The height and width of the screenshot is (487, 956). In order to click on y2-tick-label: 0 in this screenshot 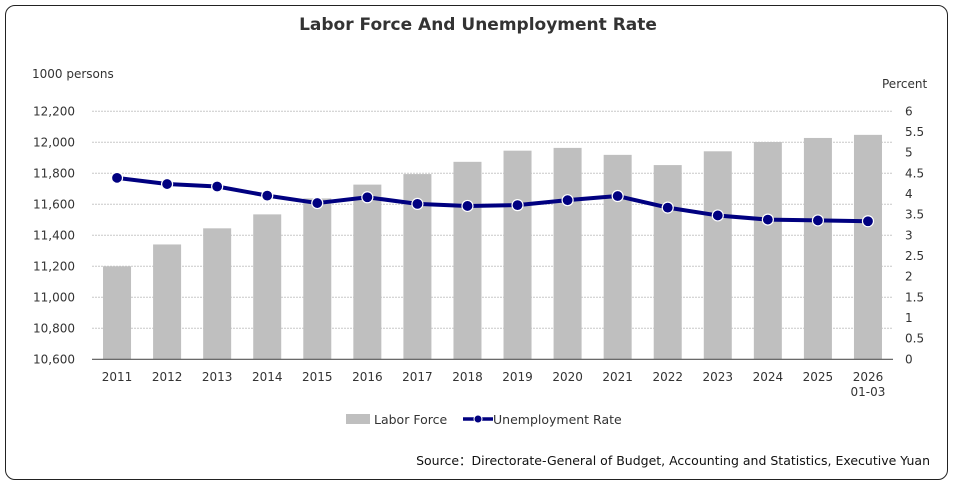, I will do `click(909, 359)`.